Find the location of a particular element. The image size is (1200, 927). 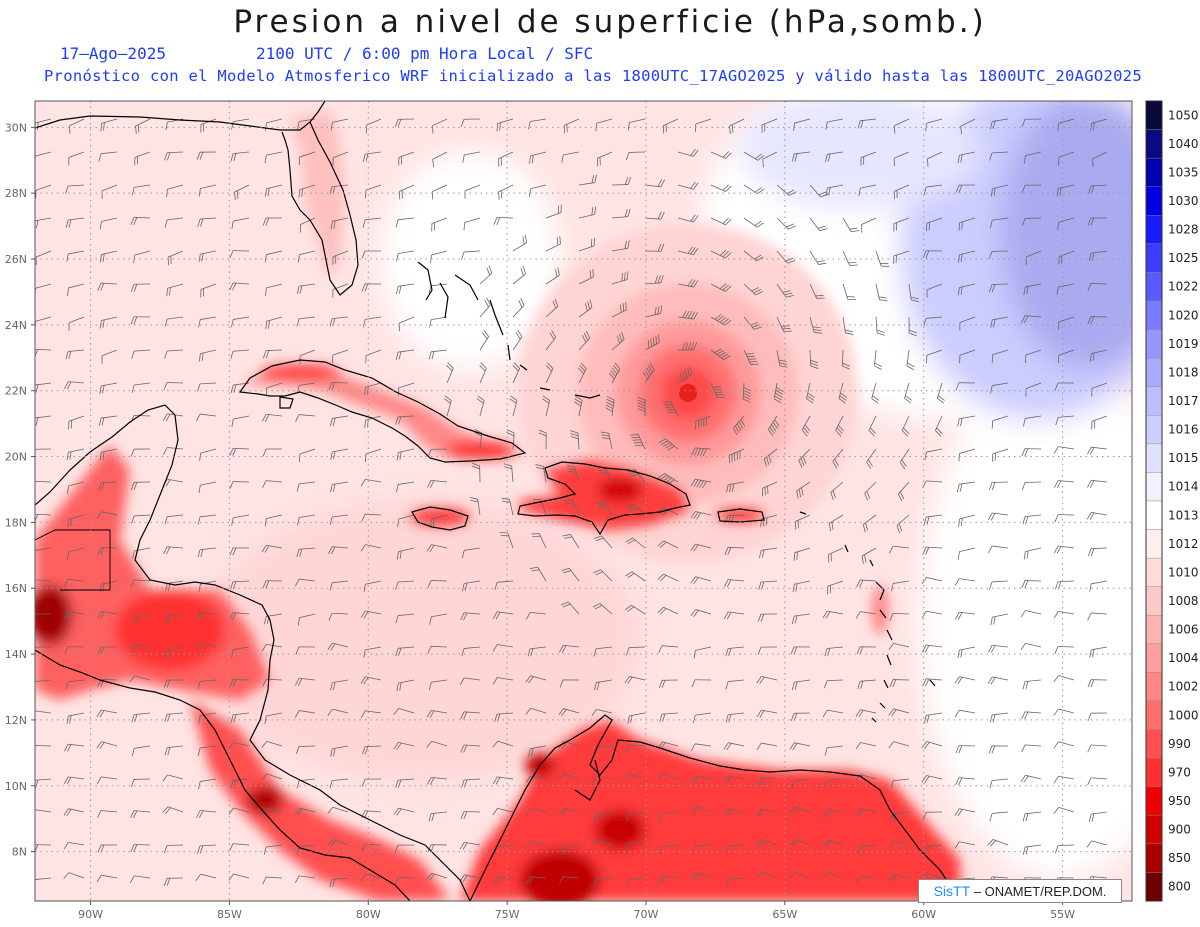

colorbar-label: 1016 is located at coordinates (1183, 430).